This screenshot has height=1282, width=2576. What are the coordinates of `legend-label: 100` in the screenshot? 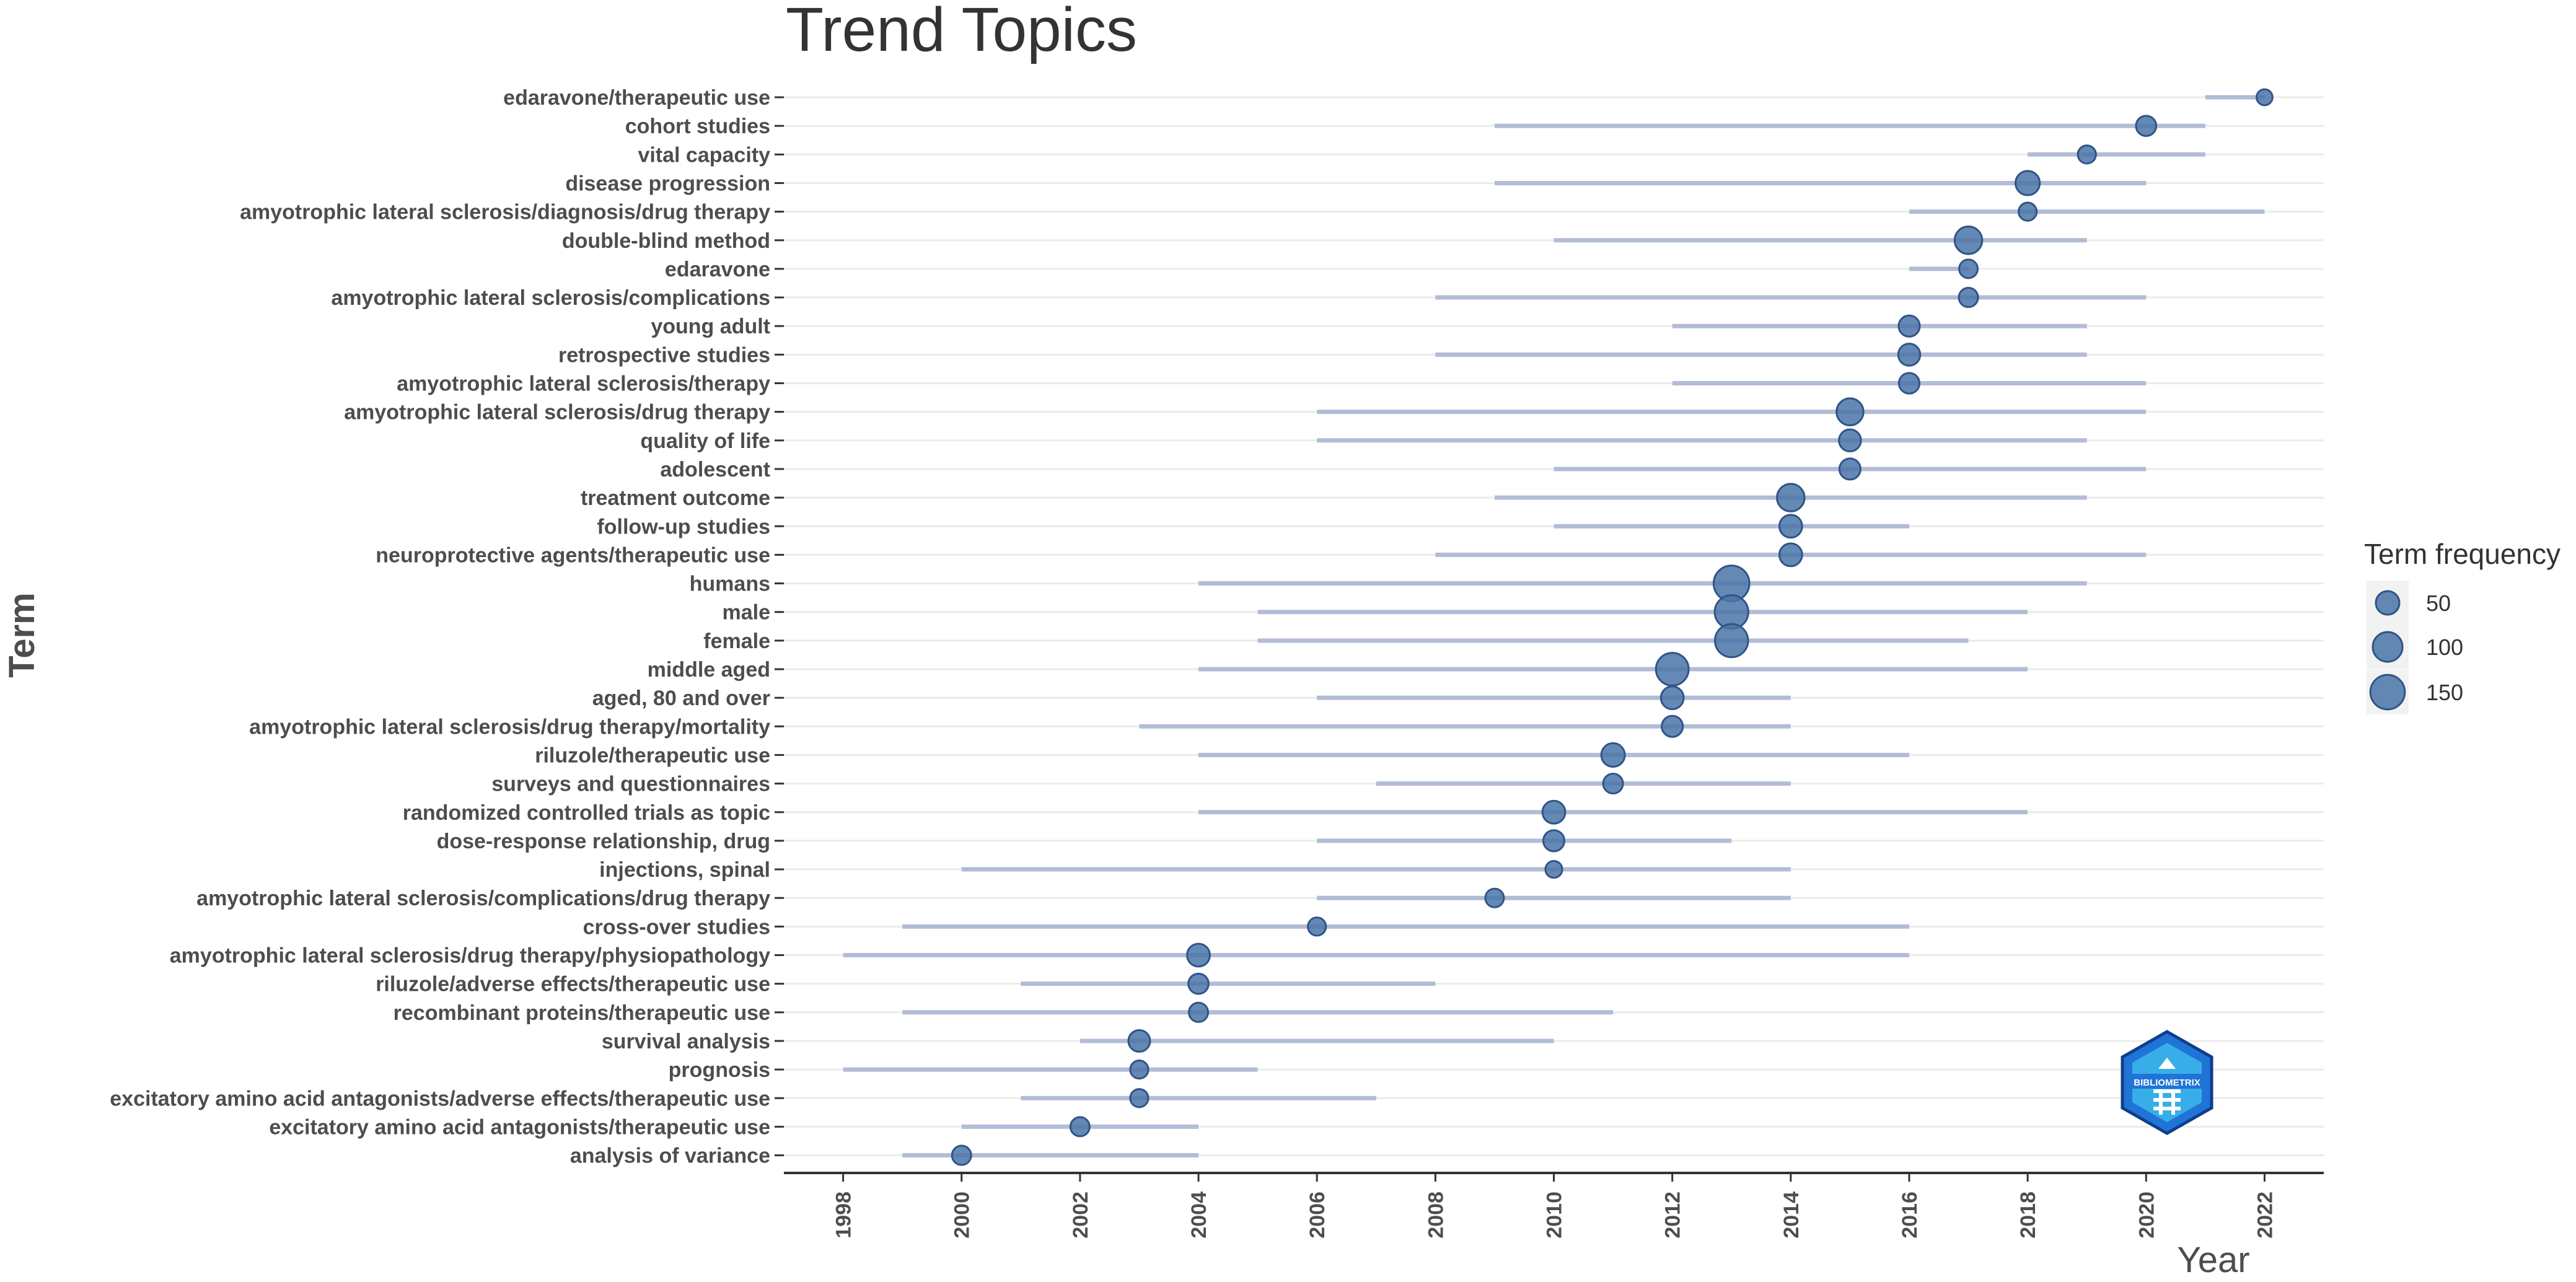 It's located at (2444, 647).